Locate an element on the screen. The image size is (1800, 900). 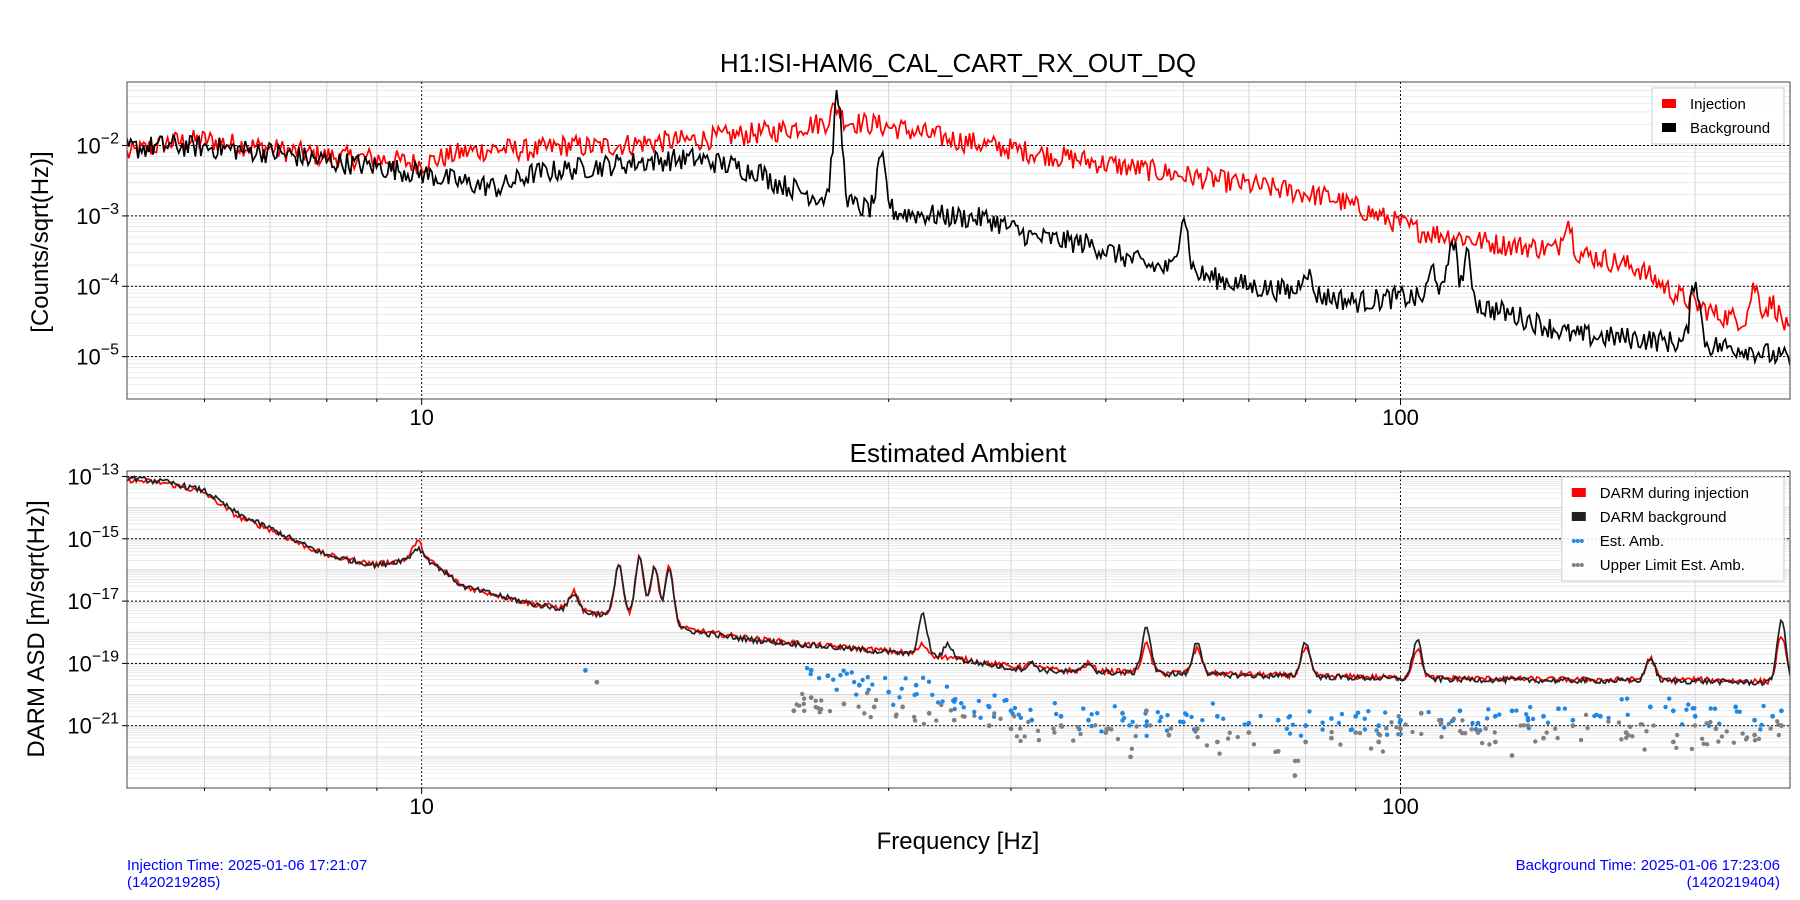
y-tick-label: 10−21 is located at coordinates (93, 725).